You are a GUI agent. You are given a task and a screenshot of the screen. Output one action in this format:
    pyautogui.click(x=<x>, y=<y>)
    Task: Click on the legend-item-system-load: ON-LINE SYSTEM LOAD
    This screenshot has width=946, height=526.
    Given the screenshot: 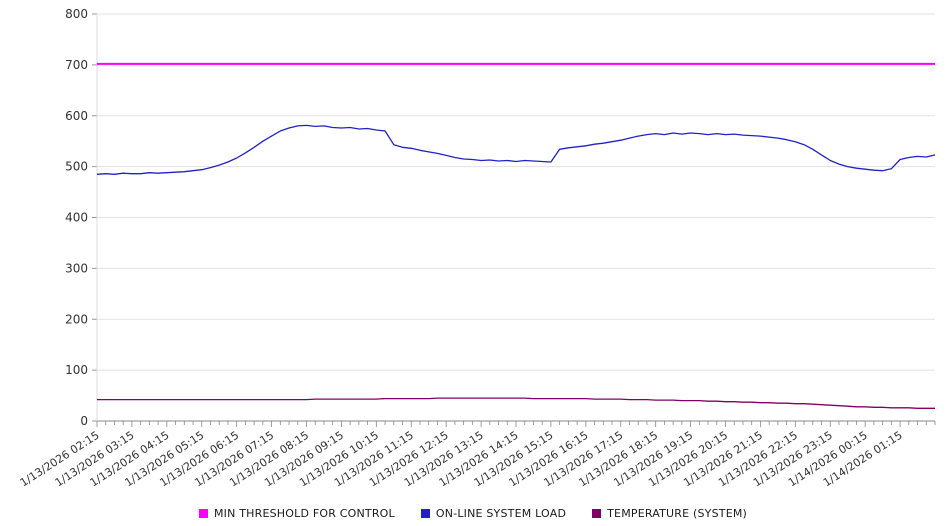 What is the action you would take?
    pyautogui.click(x=493, y=513)
    